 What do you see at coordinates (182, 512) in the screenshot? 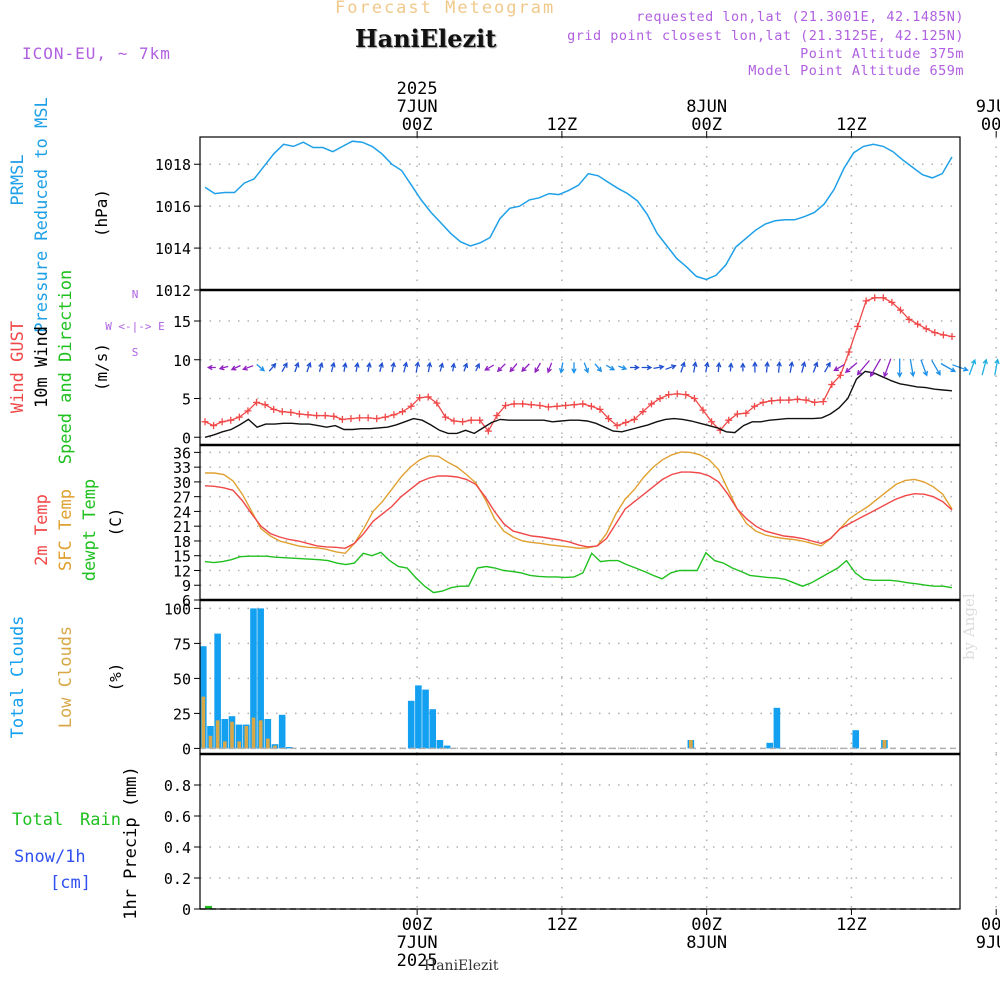
I see `temperature-ytick-label: 24` at bounding box center [182, 512].